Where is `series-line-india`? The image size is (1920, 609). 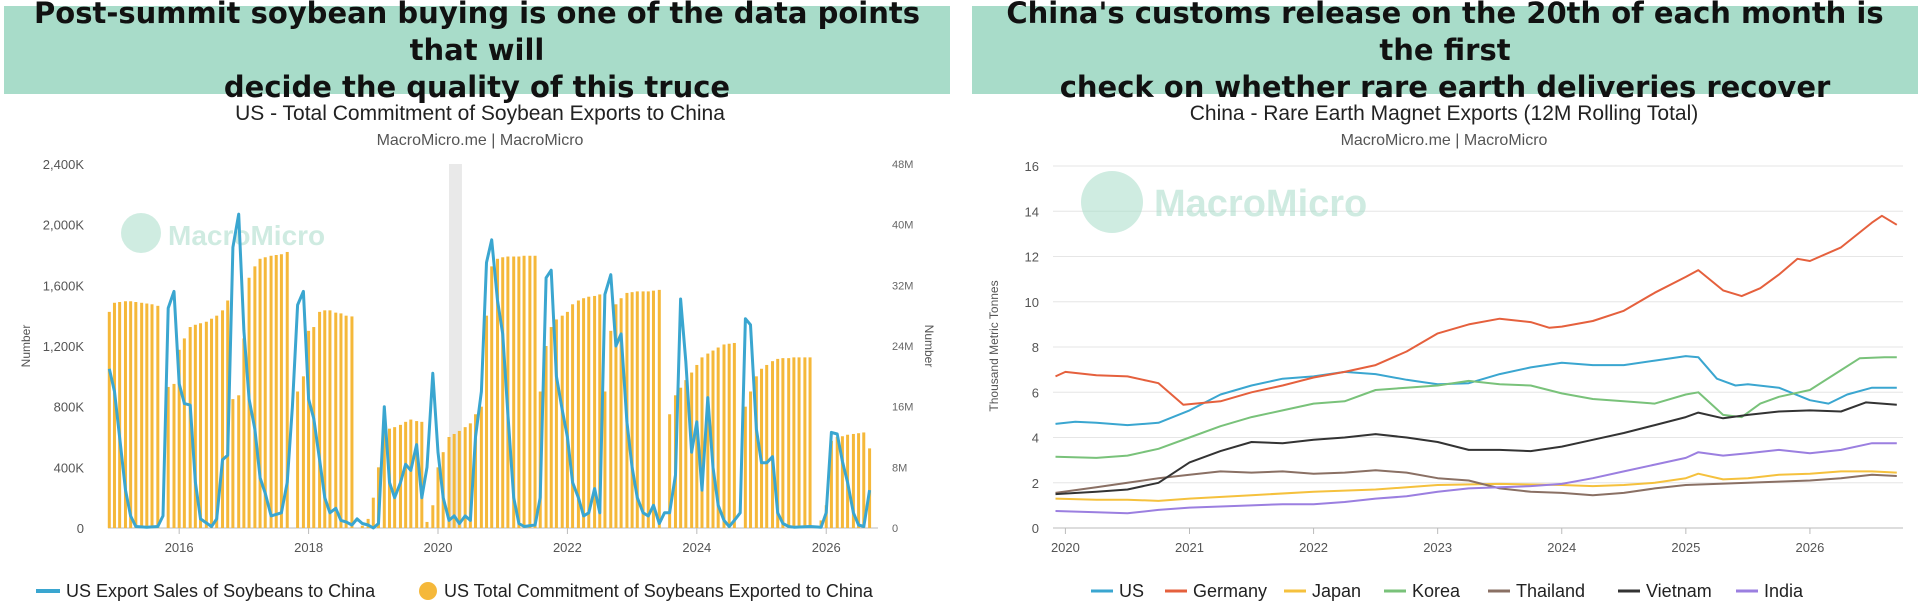 series-line-india is located at coordinates (1476, 478).